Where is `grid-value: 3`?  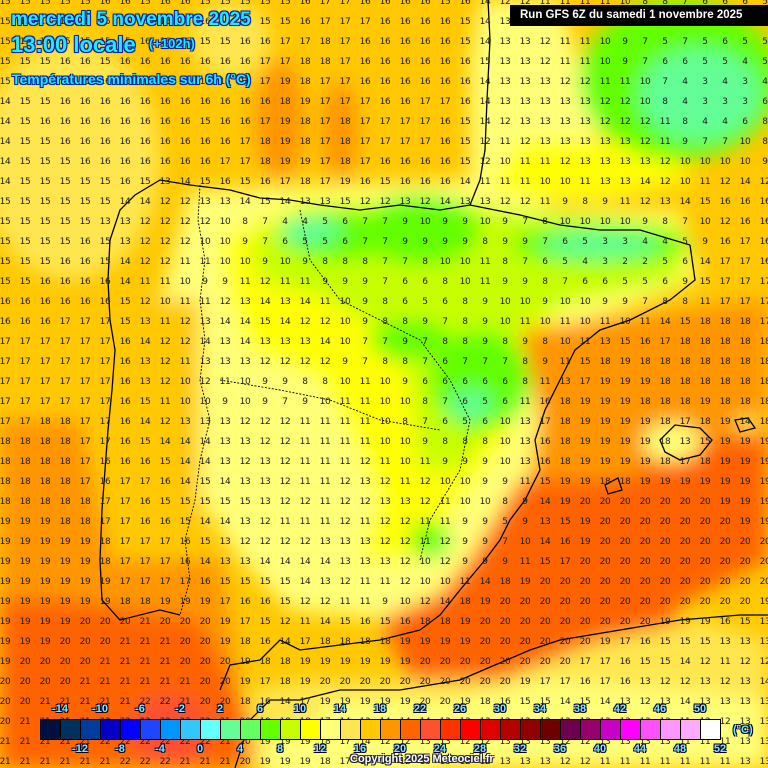
grid-value: 3 is located at coordinates (605, 242).